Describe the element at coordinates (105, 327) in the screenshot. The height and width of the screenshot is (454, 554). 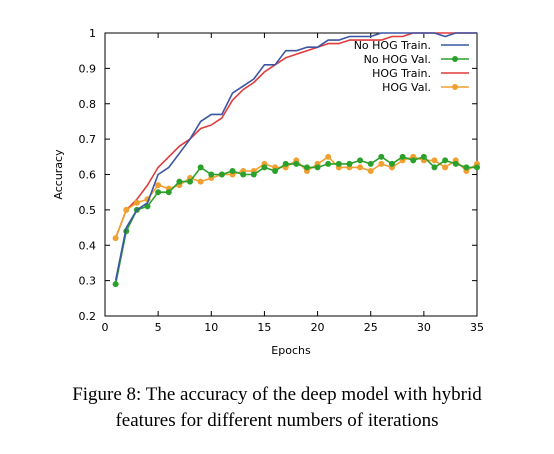
I see `x-tick-label: 0` at that location.